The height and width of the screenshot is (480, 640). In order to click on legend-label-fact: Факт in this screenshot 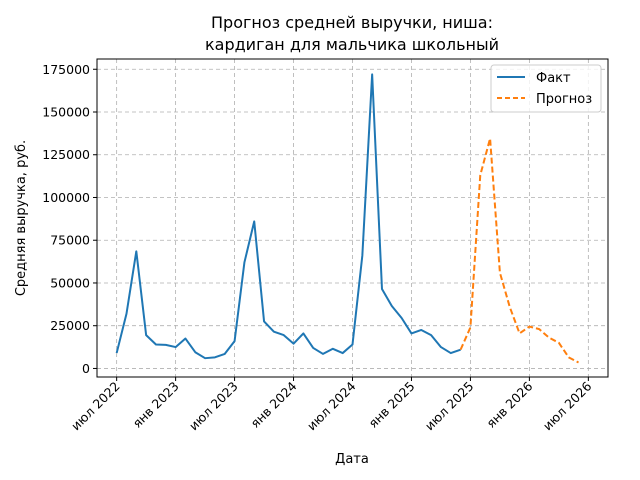, I will do `click(553, 78)`.